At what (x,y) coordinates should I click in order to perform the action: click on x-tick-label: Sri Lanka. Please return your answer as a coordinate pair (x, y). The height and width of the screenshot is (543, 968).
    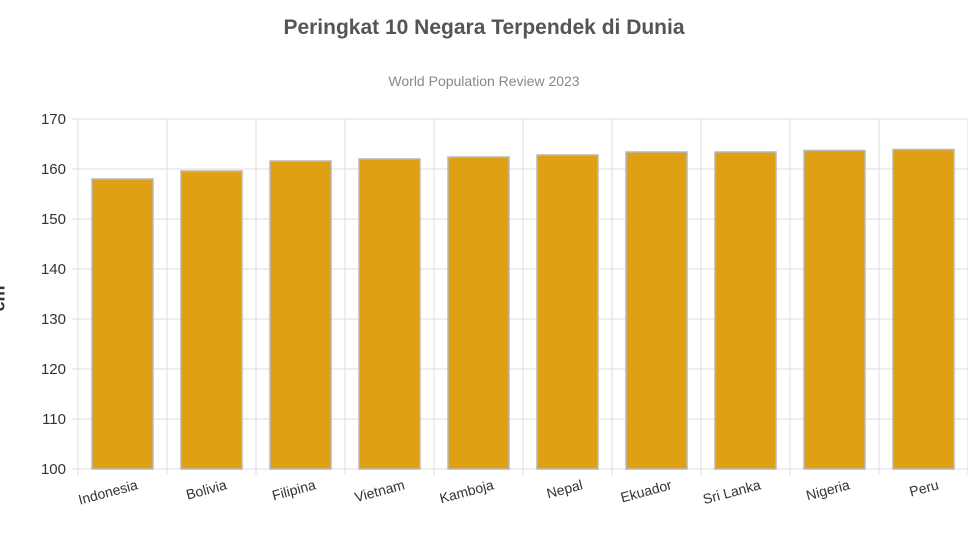
    Looking at the image, I should click on (731, 491).